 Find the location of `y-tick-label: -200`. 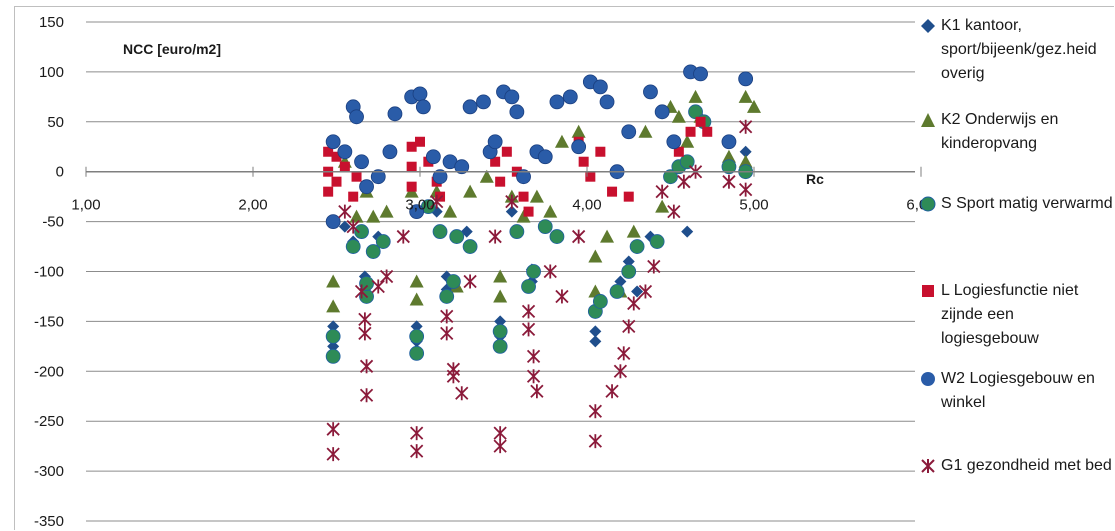

y-tick-label: -200 is located at coordinates (49, 371).